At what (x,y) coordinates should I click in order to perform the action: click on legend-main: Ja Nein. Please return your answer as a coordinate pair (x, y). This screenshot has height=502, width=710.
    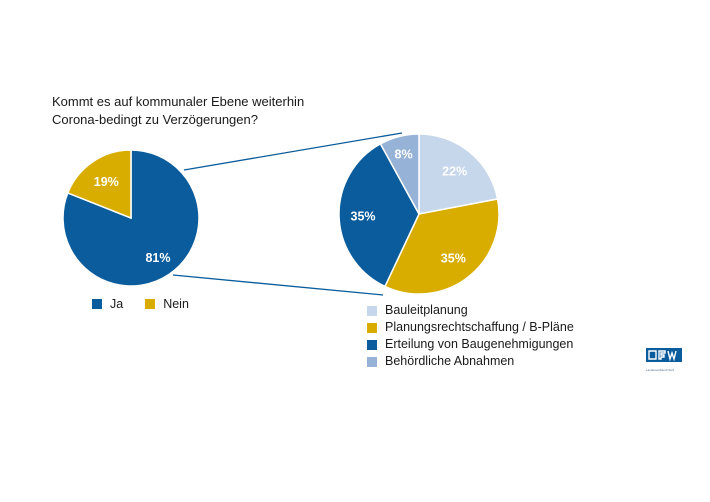
    Looking at the image, I should click on (140, 304).